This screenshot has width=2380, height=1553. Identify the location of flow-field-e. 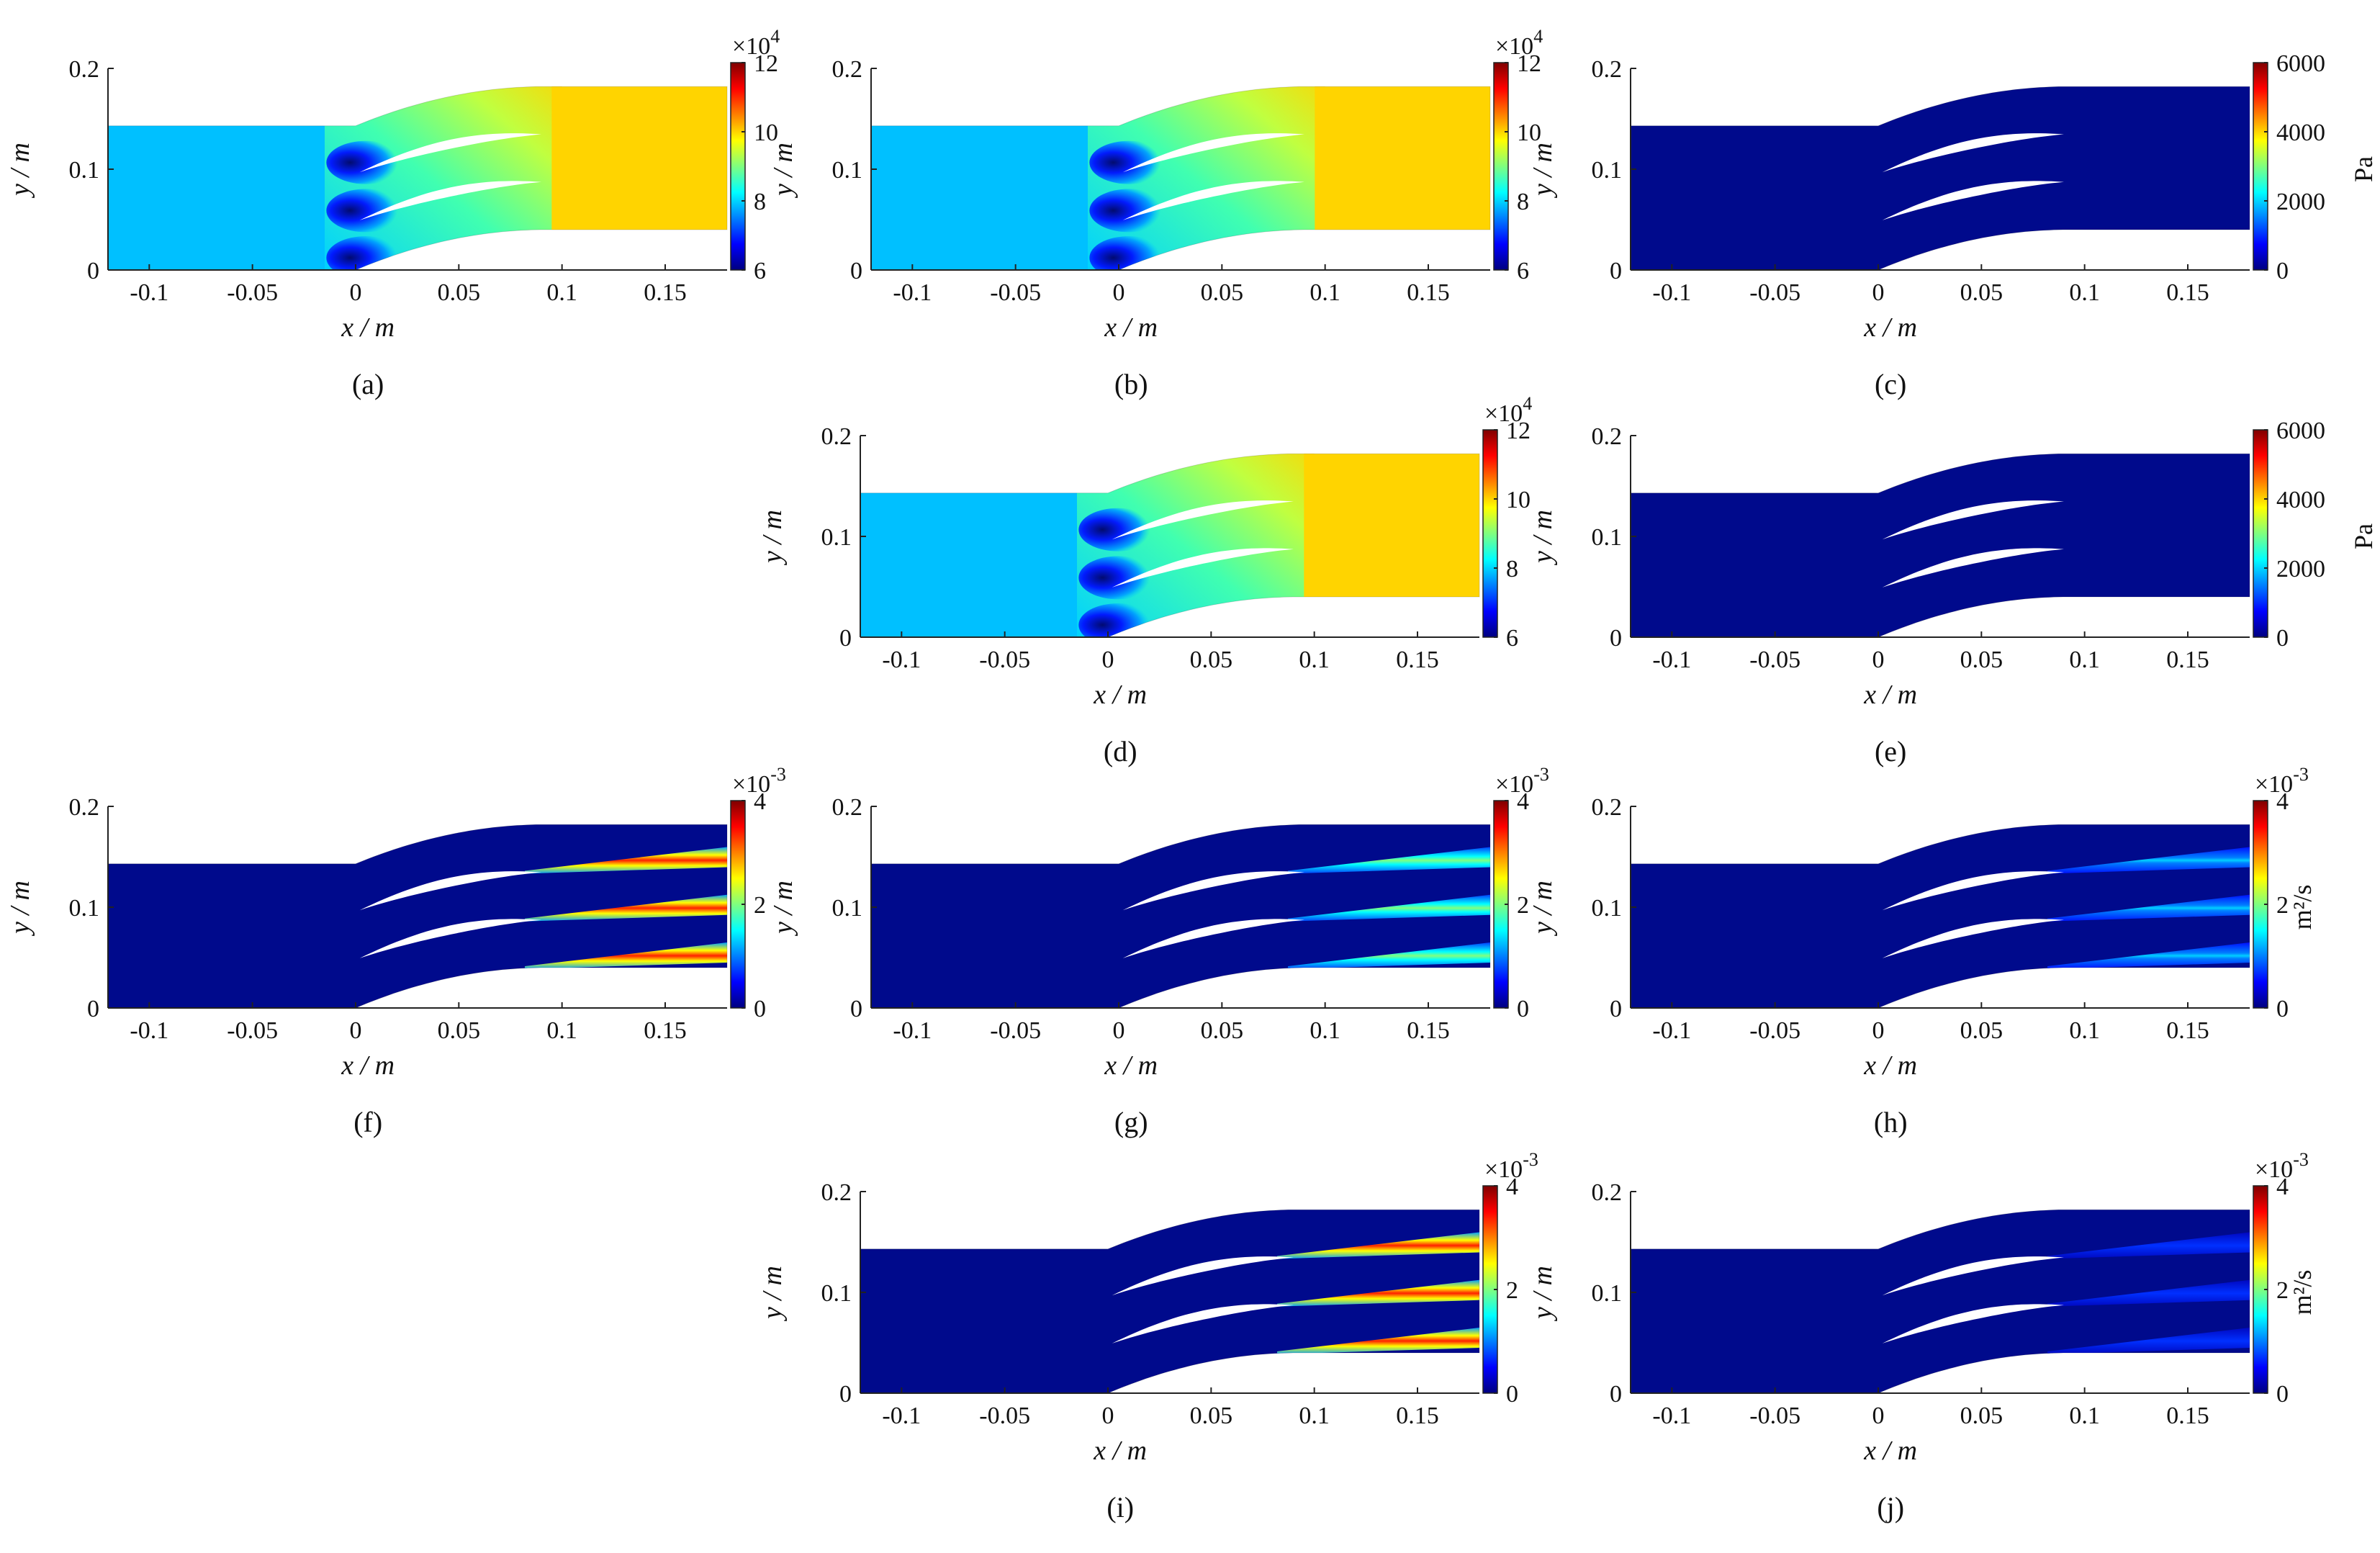
(1940, 545).